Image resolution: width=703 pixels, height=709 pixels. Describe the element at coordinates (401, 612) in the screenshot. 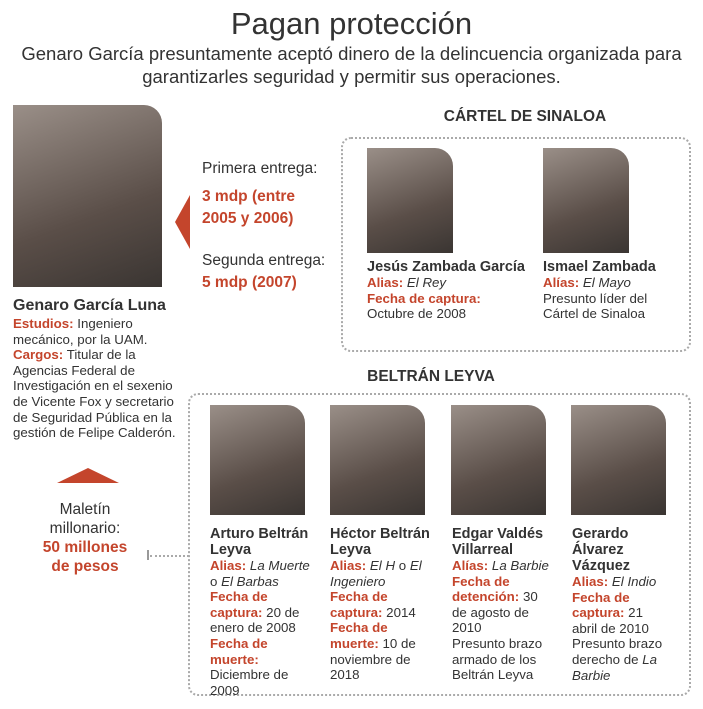

I see `date: 2014` at that location.